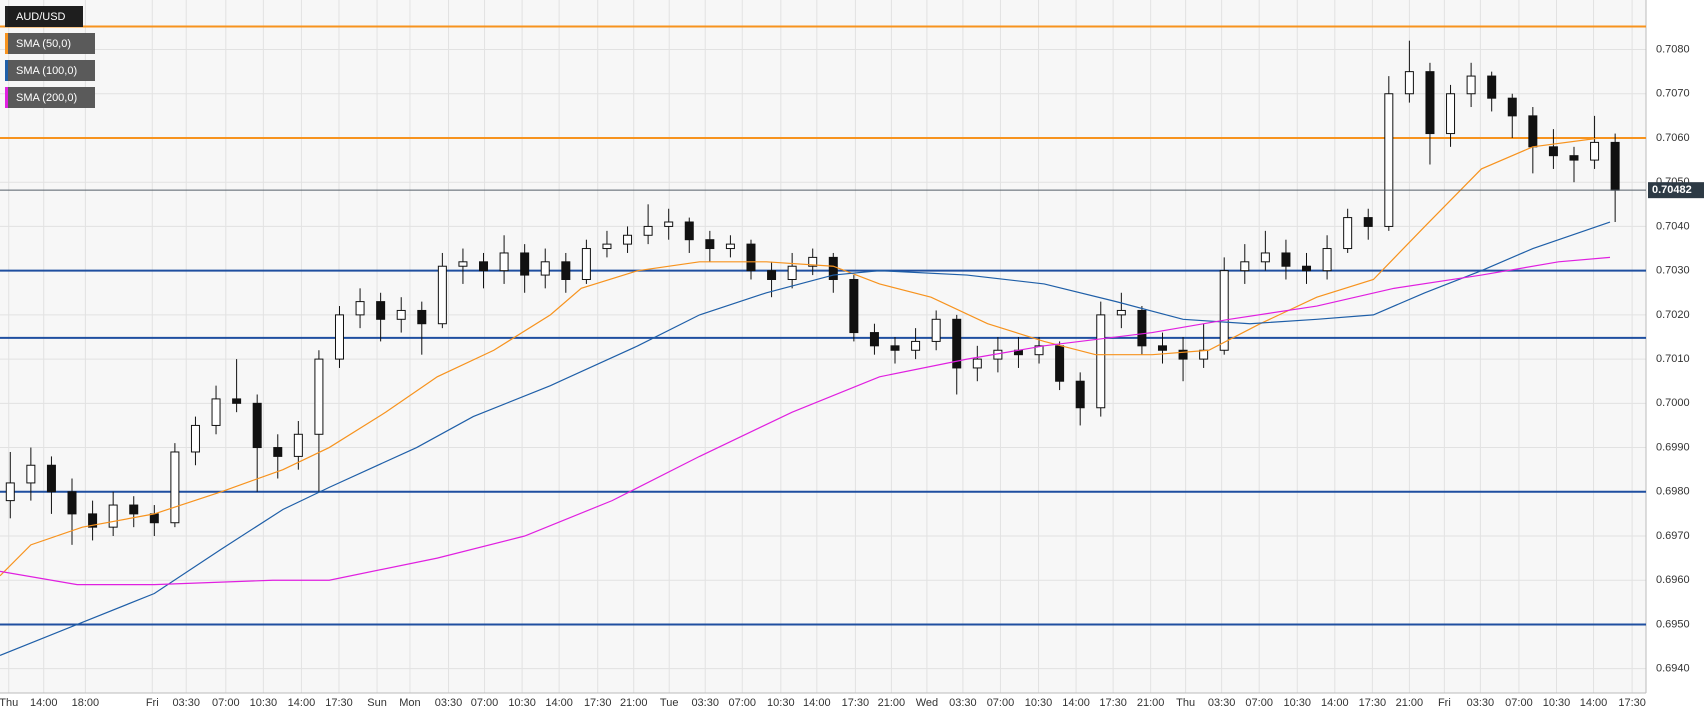 The width and height of the screenshot is (1707, 717). What do you see at coordinates (6, 70) in the screenshot?
I see `legend-swatch` at bounding box center [6, 70].